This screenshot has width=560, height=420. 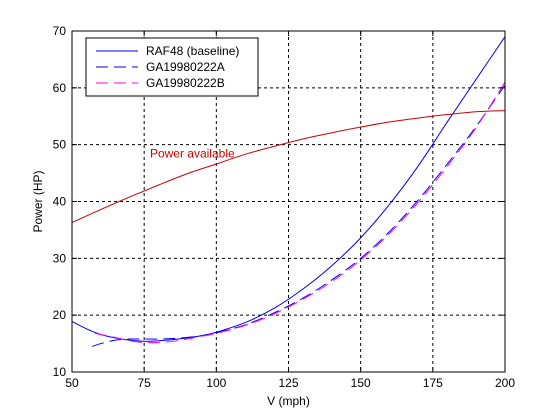 I want to click on y-tick-label: 20, so click(x=60, y=315).